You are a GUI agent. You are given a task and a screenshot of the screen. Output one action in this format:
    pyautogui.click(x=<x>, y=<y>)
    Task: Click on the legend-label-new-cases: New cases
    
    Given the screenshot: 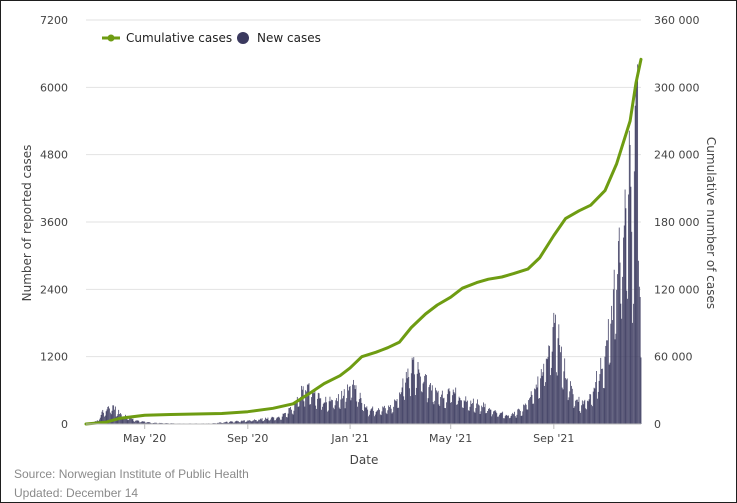 What is the action you would take?
    pyautogui.click(x=289, y=38)
    